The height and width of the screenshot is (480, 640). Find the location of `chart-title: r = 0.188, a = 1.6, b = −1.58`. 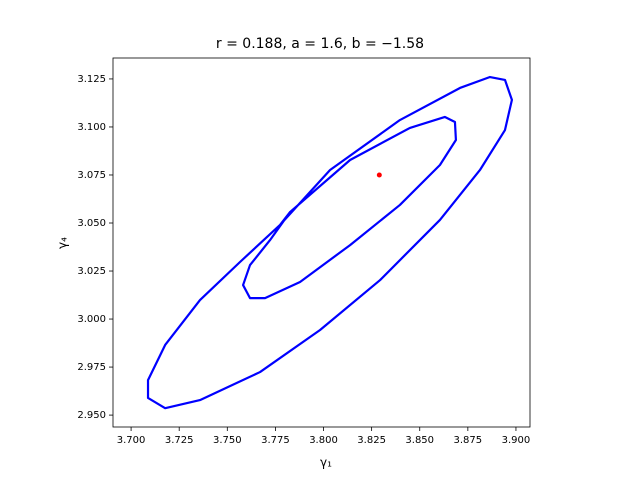

chart-title: r = 0.188, a = 1.6, b = −1.58 is located at coordinates (320, 44).